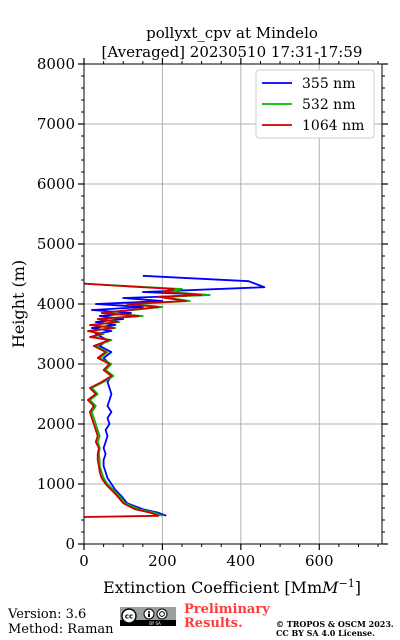  Describe the element at coordinates (84, 561) in the screenshot. I see `x-tick-label: 0` at that location.